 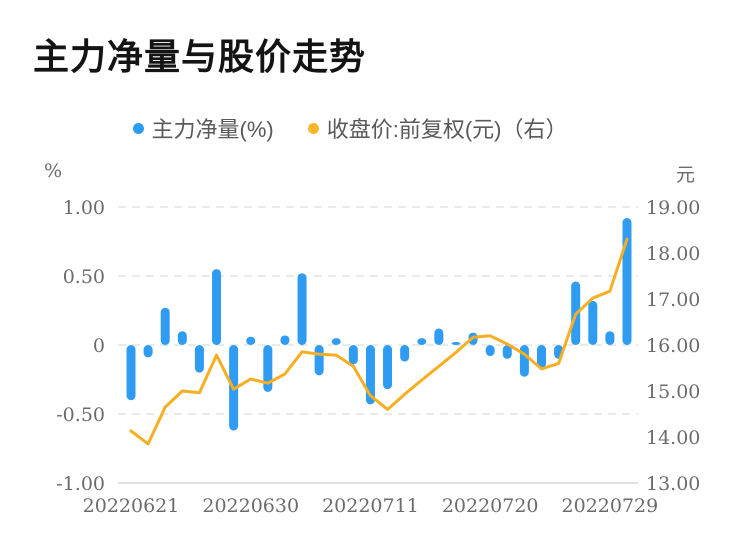 I want to click on legend-item-close-price: 收盘价:前复权(元)（右）, so click(x=437, y=128).